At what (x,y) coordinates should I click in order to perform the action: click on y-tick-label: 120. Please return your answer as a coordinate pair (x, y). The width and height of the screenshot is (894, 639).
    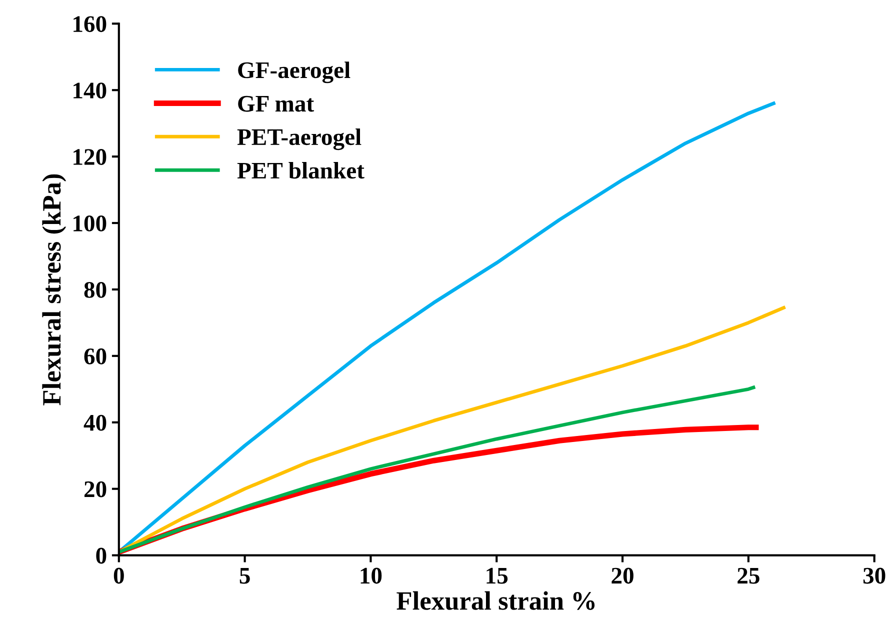
    Looking at the image, I should click on (90, 157).